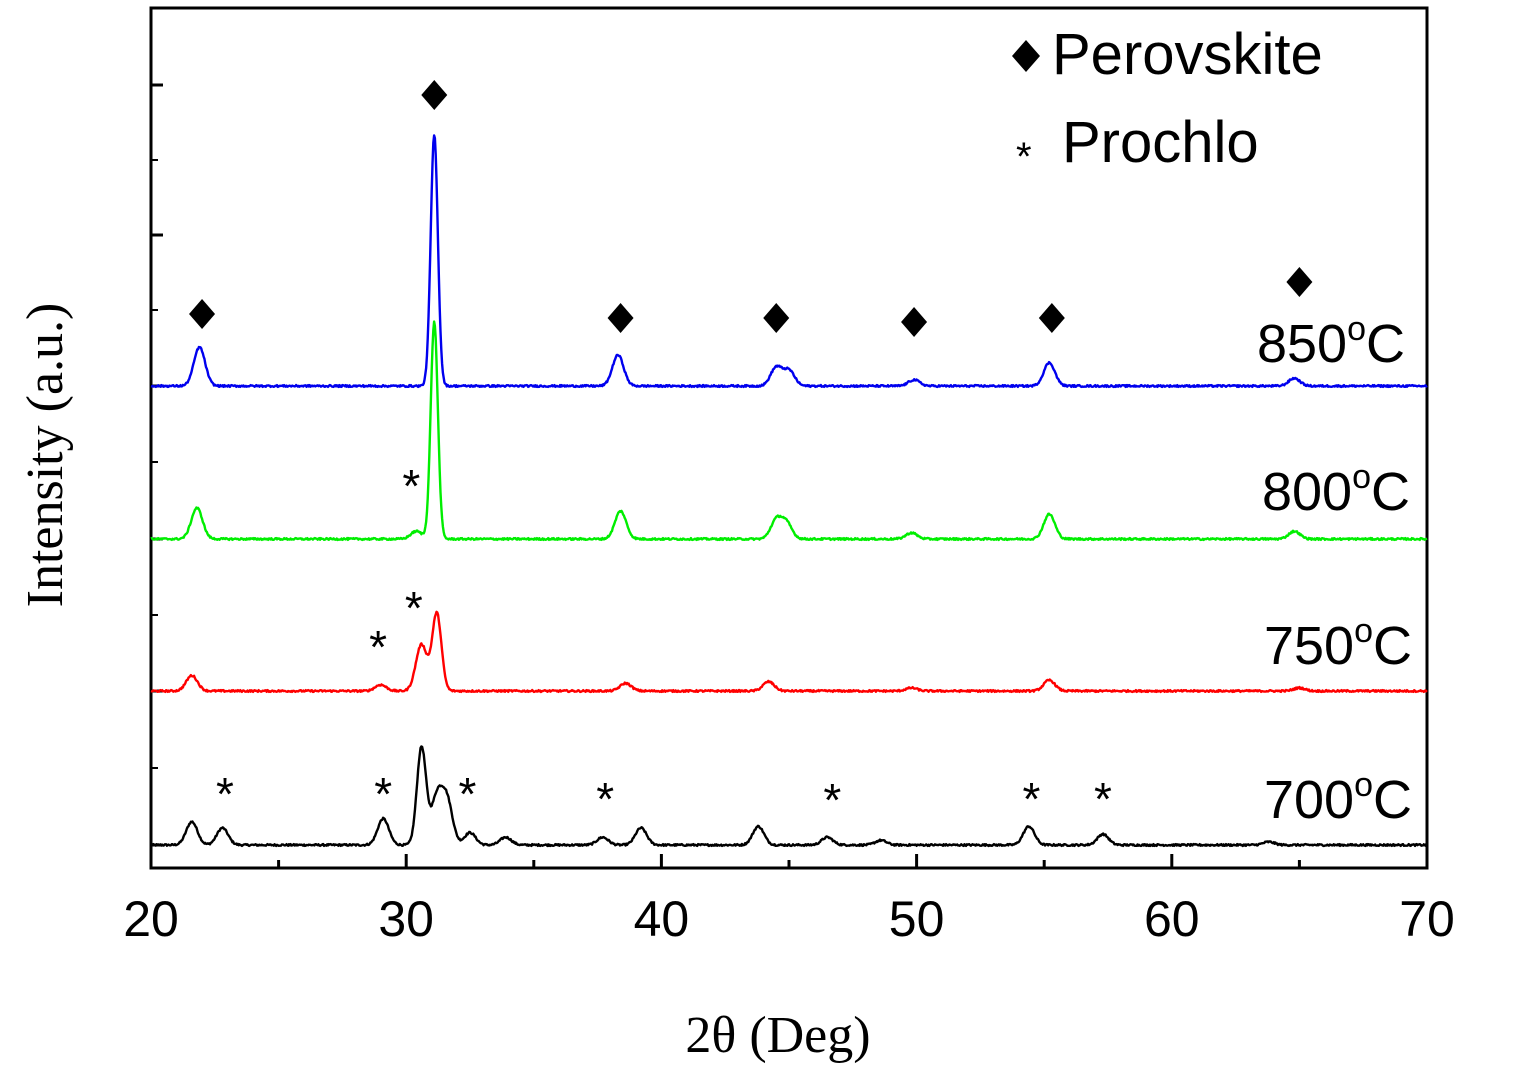 The image size is (1516, 1079). What do you see at coordinates (1427, 919) in the screenshot?
I see `x-tick-label: 70` at bounding box center [1427, 919].